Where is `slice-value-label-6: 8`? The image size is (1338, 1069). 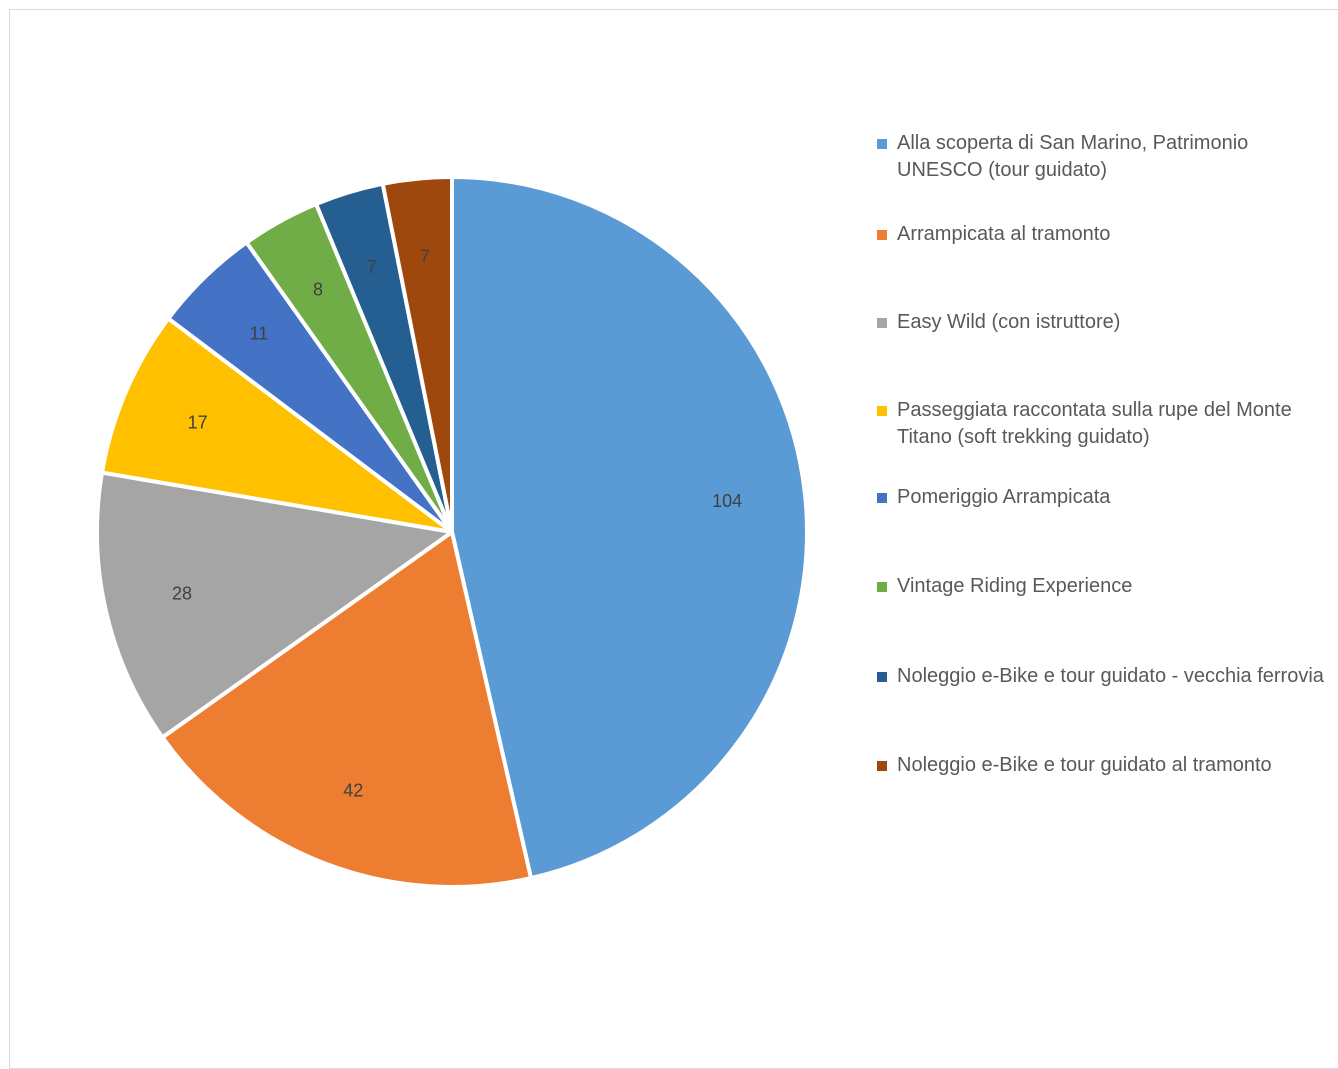
slice-value-label-6: 8 is located at coordinates (318, 290).